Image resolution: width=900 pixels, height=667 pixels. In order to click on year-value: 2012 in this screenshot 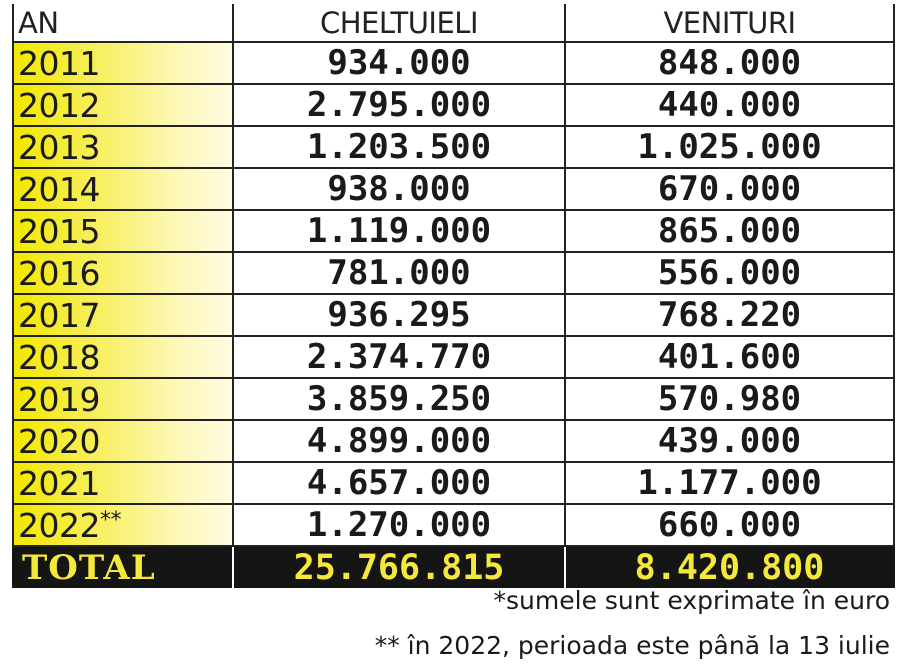, I will do `click(59, 105)`.